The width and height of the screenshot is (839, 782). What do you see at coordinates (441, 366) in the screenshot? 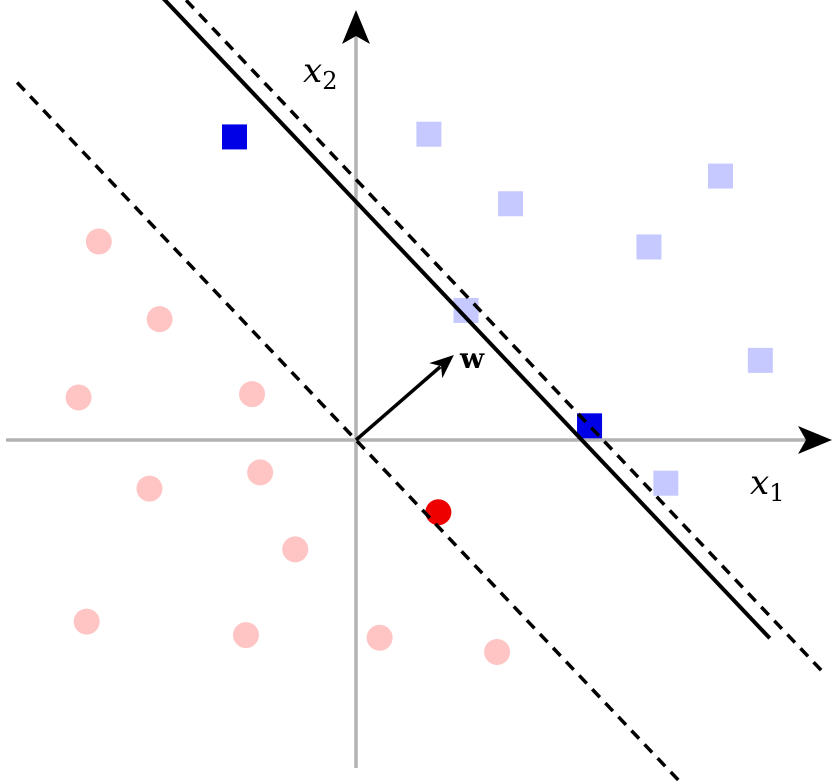
I see `w-vector-arrowhead` at bounding box center [441, 366].